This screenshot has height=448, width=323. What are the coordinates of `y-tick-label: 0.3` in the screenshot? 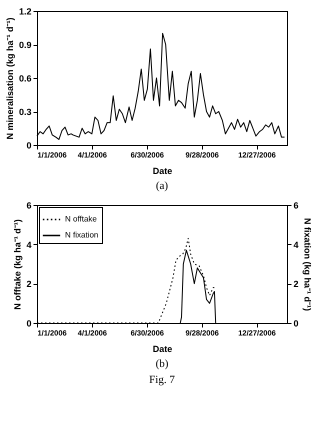 It's located at (25, 112).